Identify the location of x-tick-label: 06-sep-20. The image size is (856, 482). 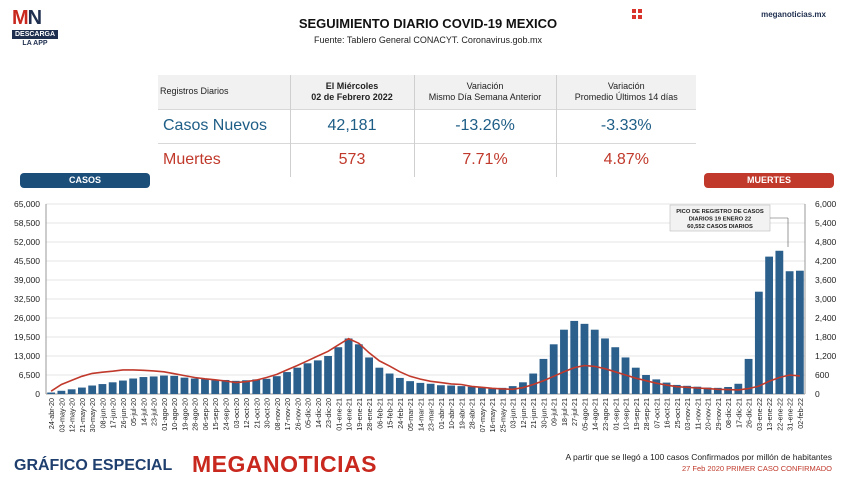
(205, 414).